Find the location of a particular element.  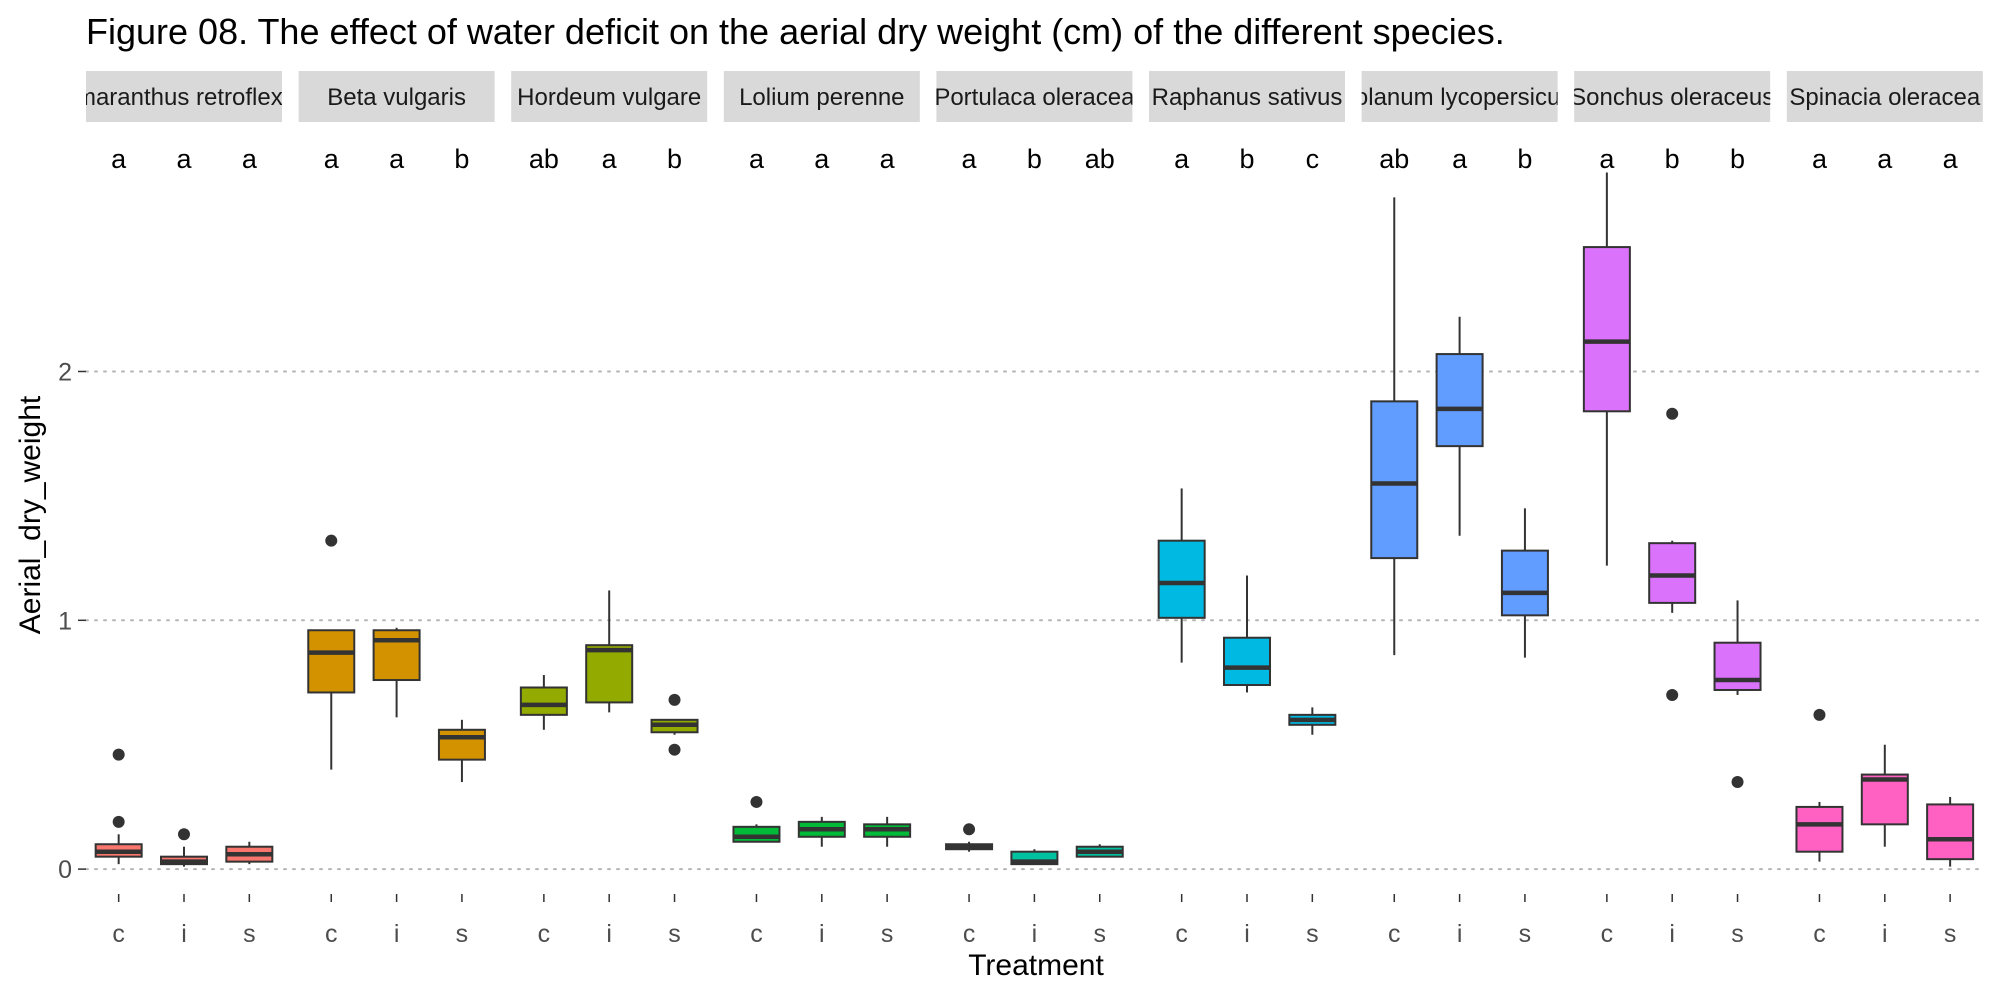

facet-strip-label: Amaranthus retroflexus is located at coordinates (184, 97).